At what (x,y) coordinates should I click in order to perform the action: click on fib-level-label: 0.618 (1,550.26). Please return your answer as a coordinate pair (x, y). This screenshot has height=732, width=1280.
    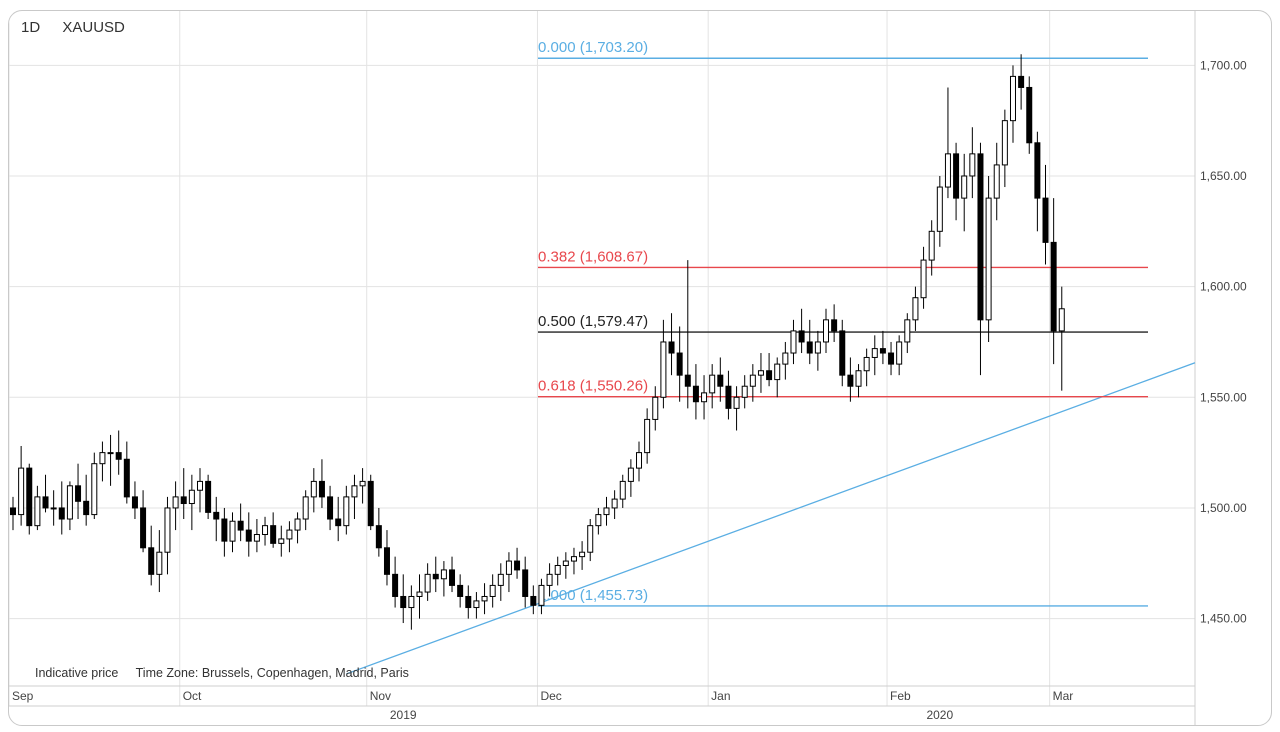
    Looking at the image, I should click on (593, 386).